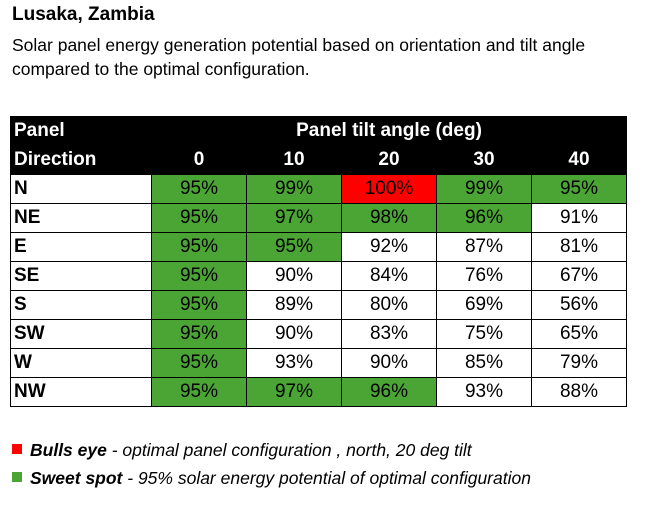  Describe the element at coordinates (389, 131) in the screenshot. I see `column-group-label: Panel tilt angle (deg)` at that location.